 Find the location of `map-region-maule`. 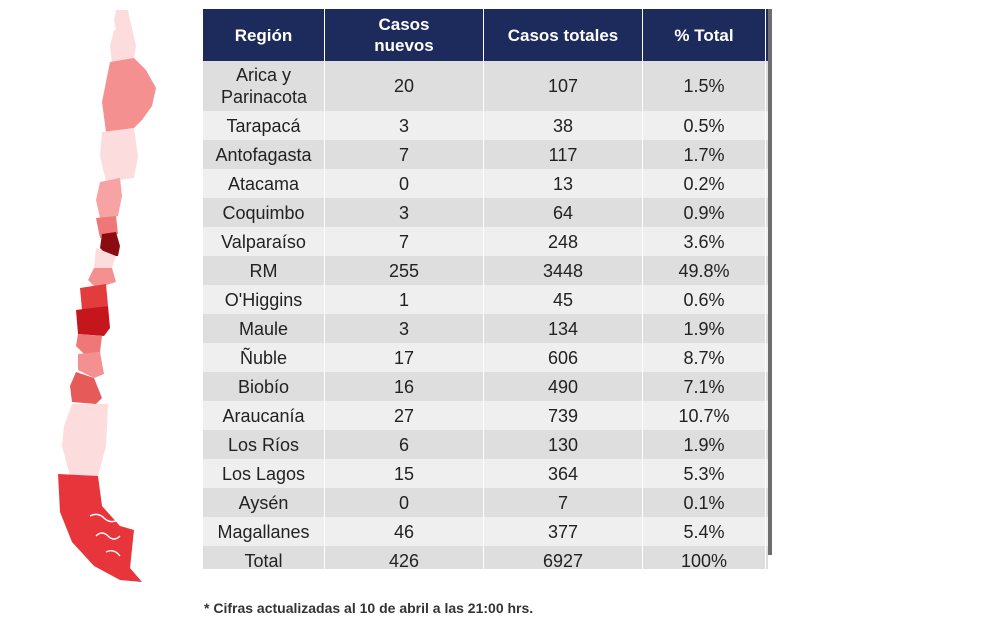

map-region-maule is located at coordinates (102, 278).